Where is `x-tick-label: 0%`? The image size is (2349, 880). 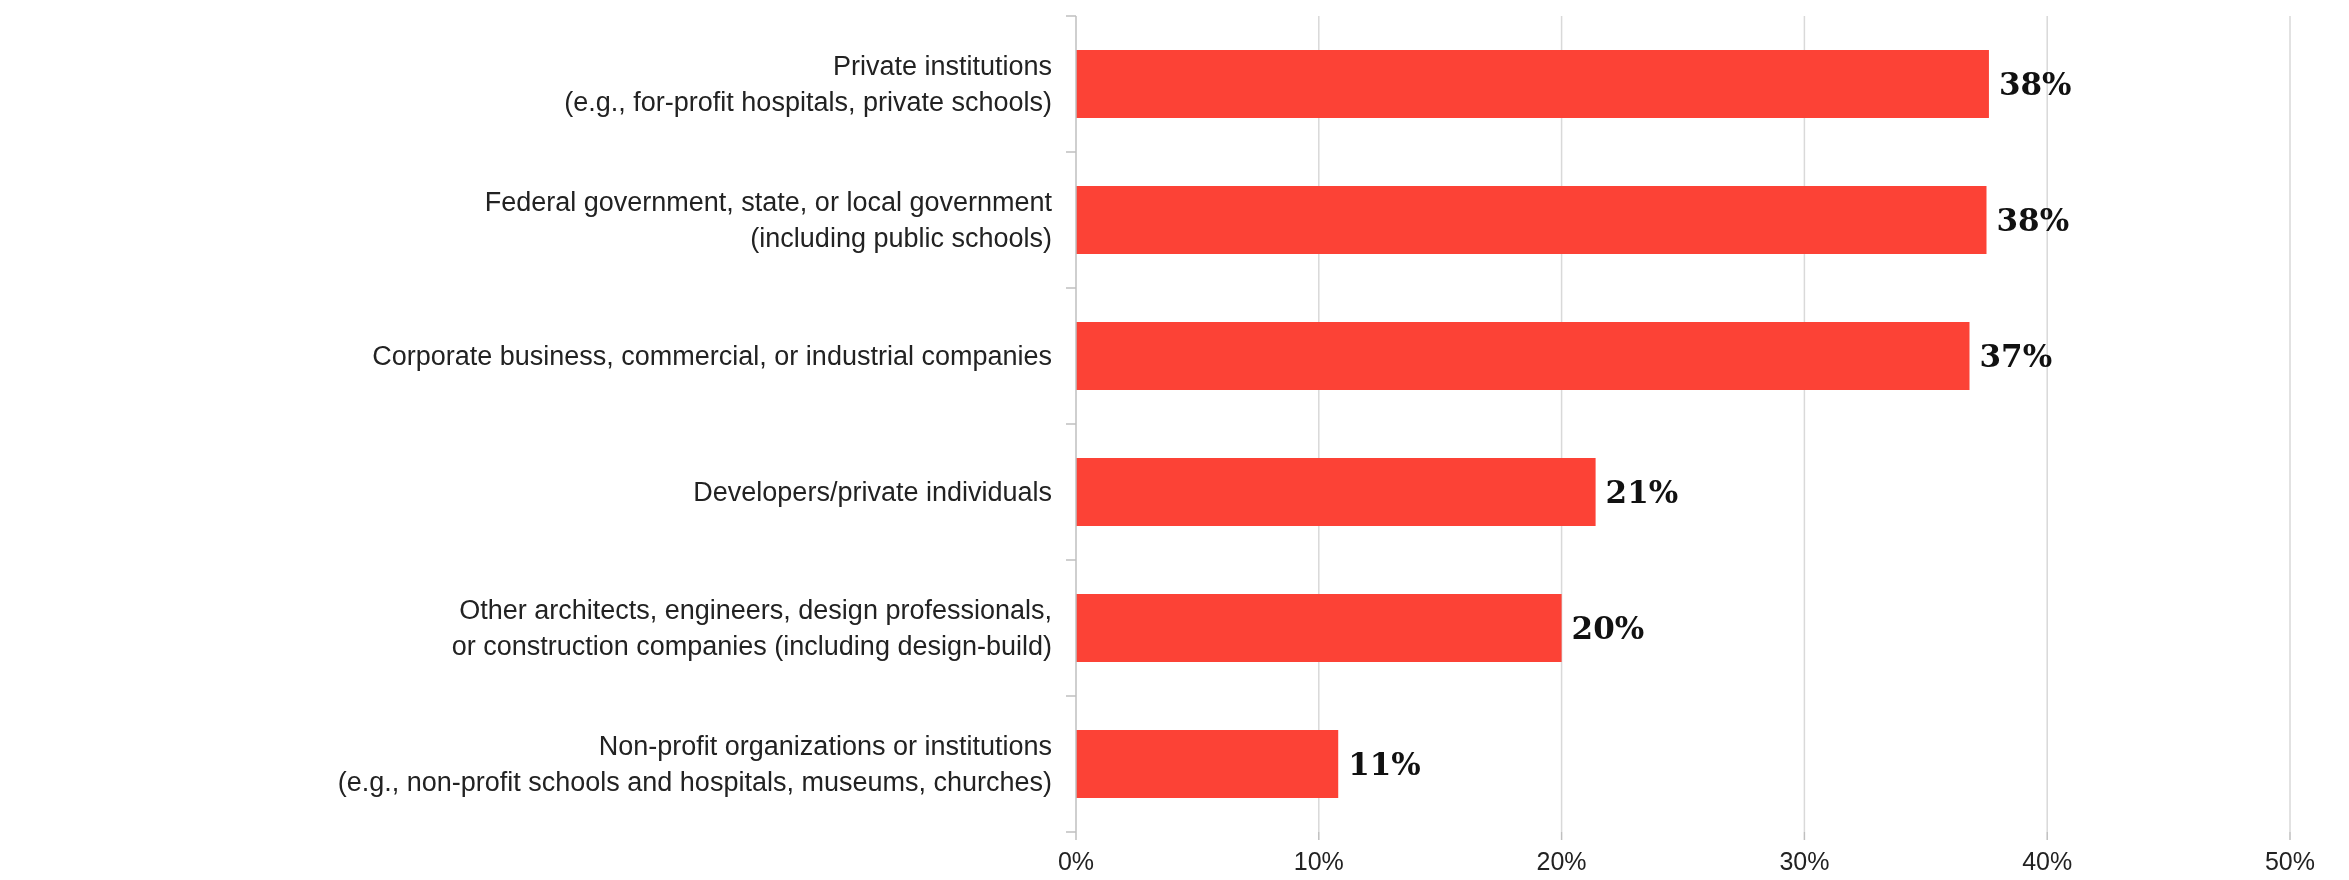 x-tick-label: 0% is located at coordinates (1076, 861).